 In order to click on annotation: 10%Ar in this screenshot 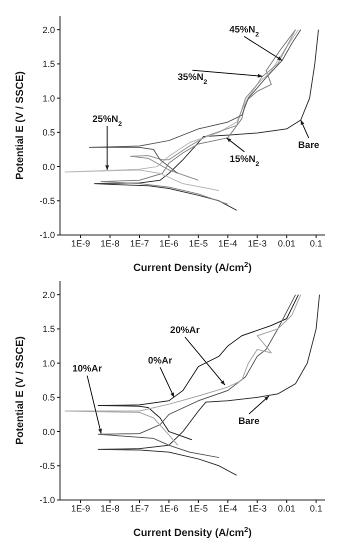, I will do `click(87, 369)`.